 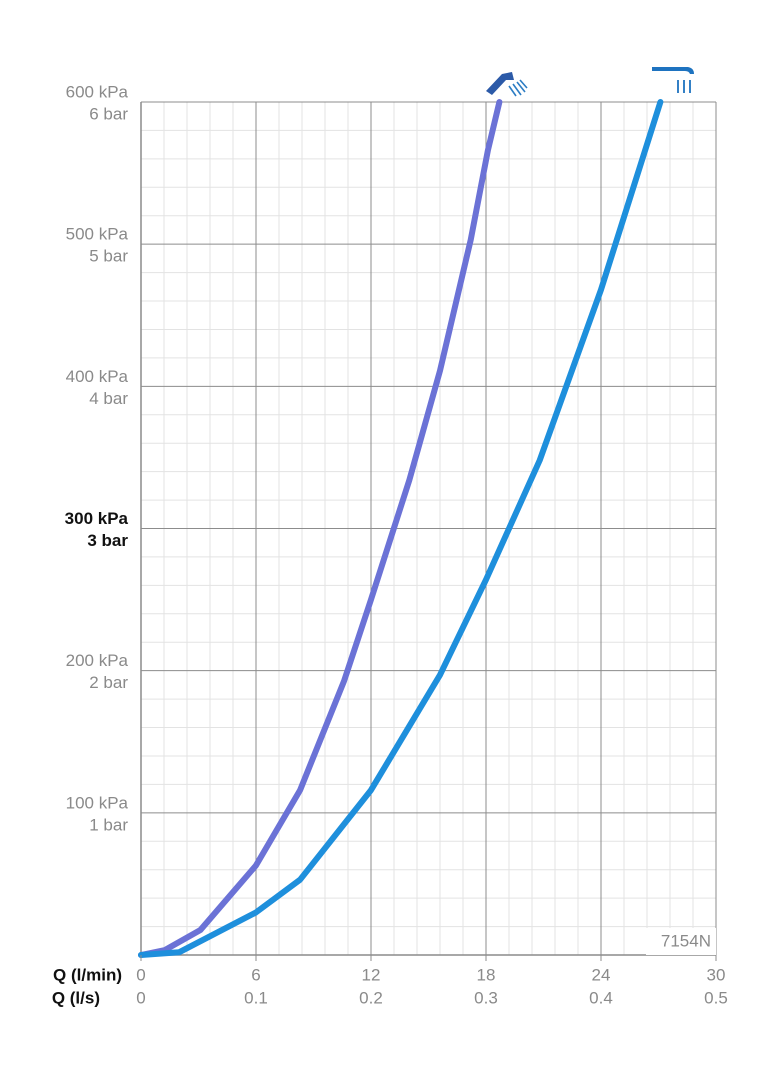 I want to click on x-tick-label: 18, so click(x=486, y=974).